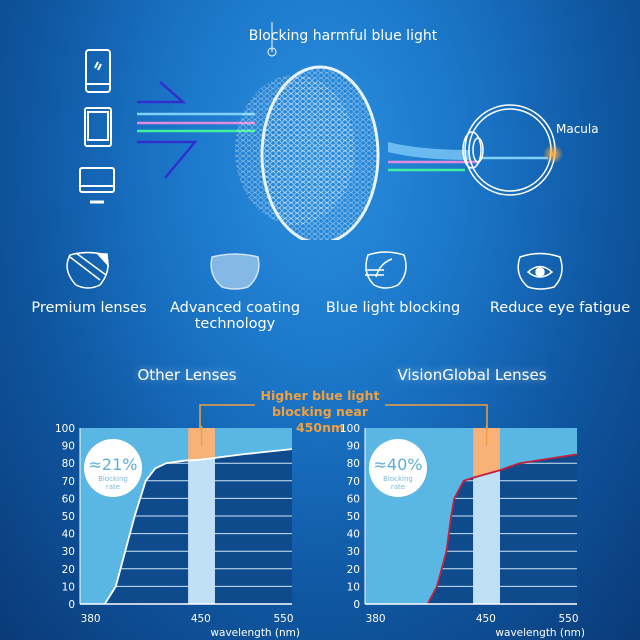 This screenshot has height=640, width=640. I want to click on eye-diagram-icon, so click(512, 150).